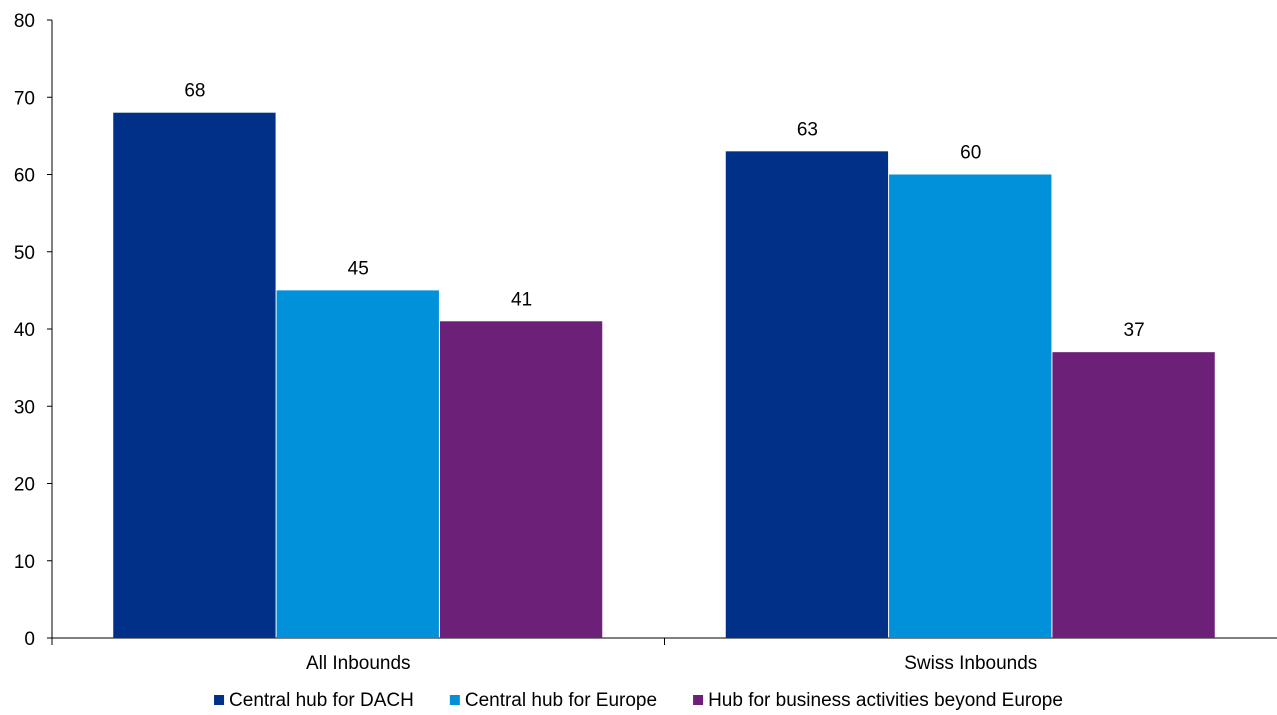 This screenshot has width=1277, height=715. Describe the element at coordinates (807, 129) in the screenshot. I see `data-label: 63` at that location.